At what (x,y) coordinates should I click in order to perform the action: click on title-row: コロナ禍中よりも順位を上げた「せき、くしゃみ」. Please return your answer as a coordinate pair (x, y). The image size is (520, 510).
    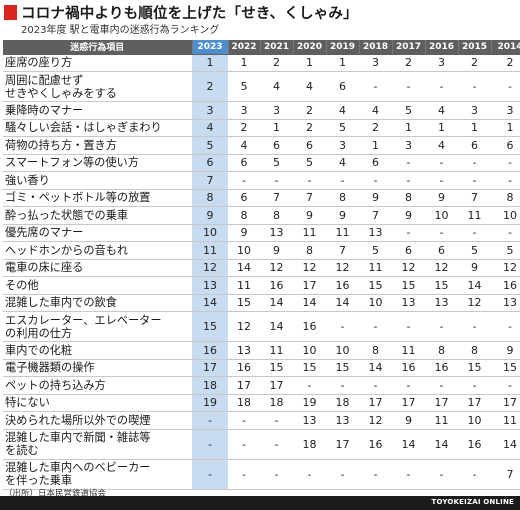
    Looking at the image, I should click on (181, 12).